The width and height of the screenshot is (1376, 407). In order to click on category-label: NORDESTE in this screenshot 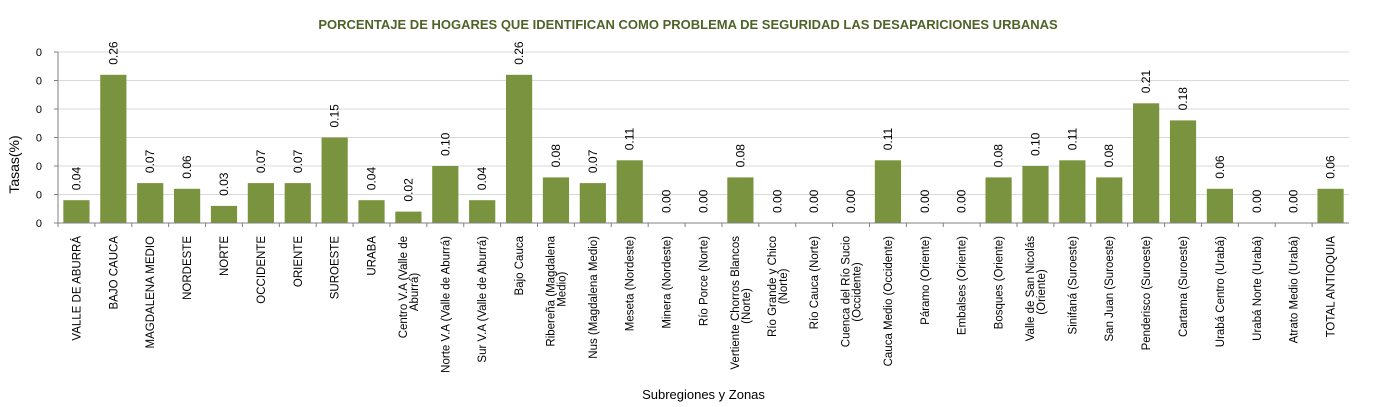, I will do `click(188, 268)`.